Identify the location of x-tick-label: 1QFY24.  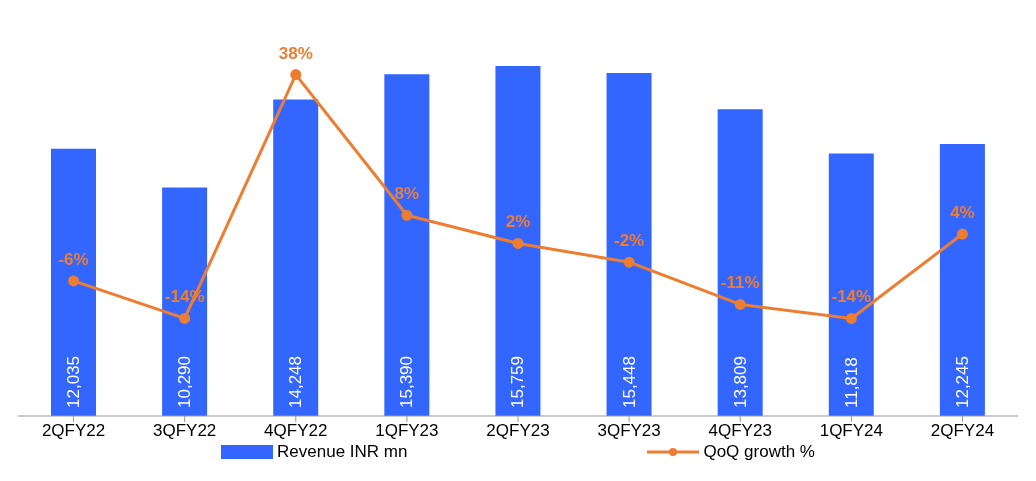
(851, 431).